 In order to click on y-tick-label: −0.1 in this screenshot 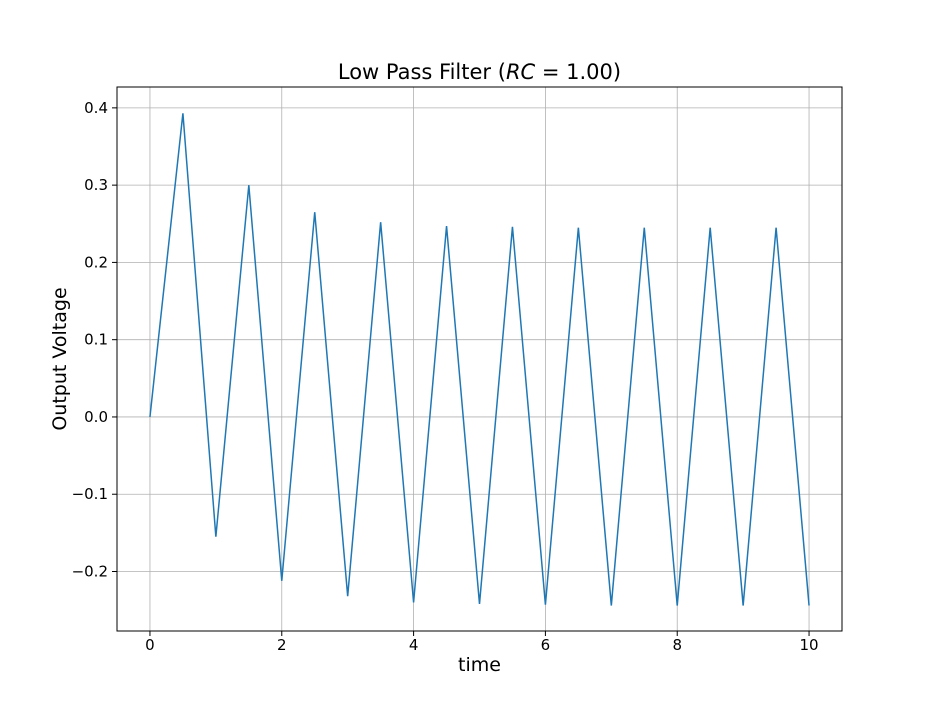, I will do `click(90, 494)`.